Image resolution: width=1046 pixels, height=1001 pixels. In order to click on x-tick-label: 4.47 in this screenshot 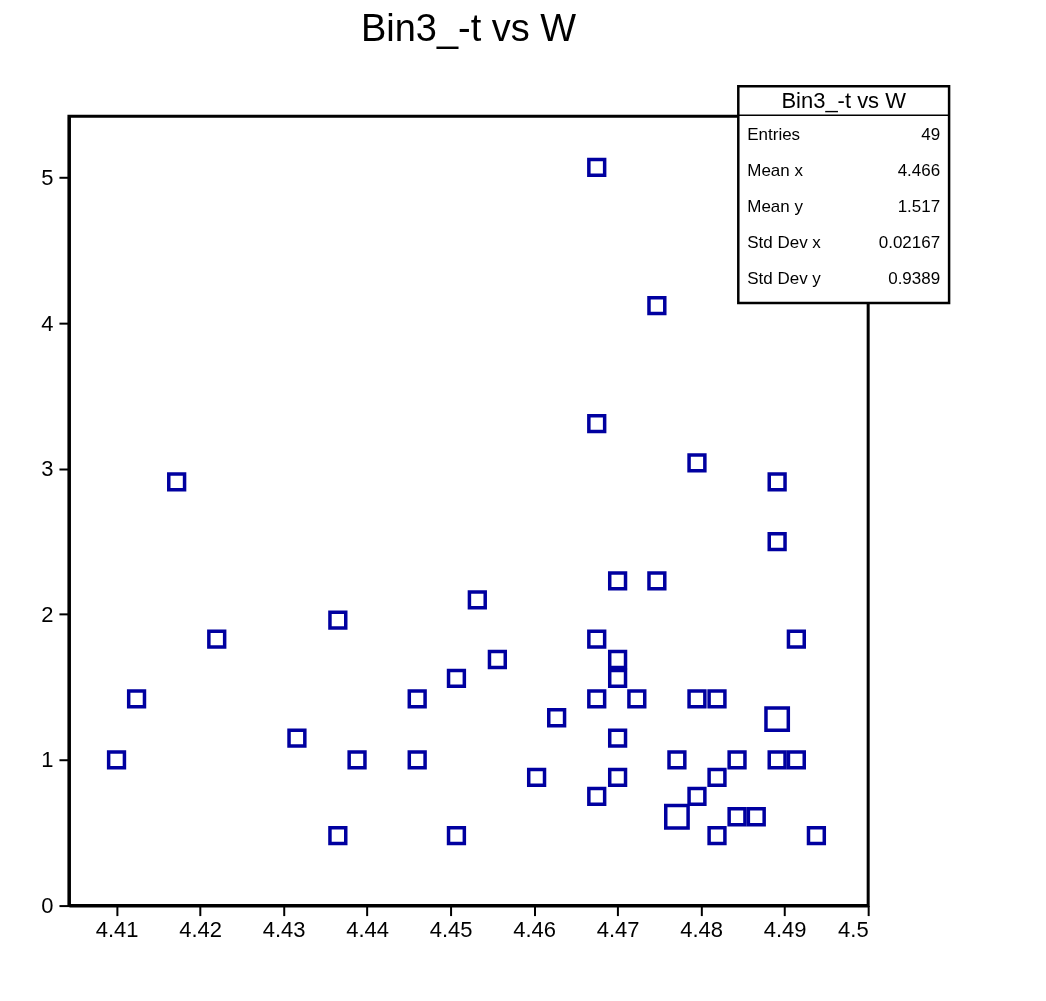, I will do `click(618, 930)`.